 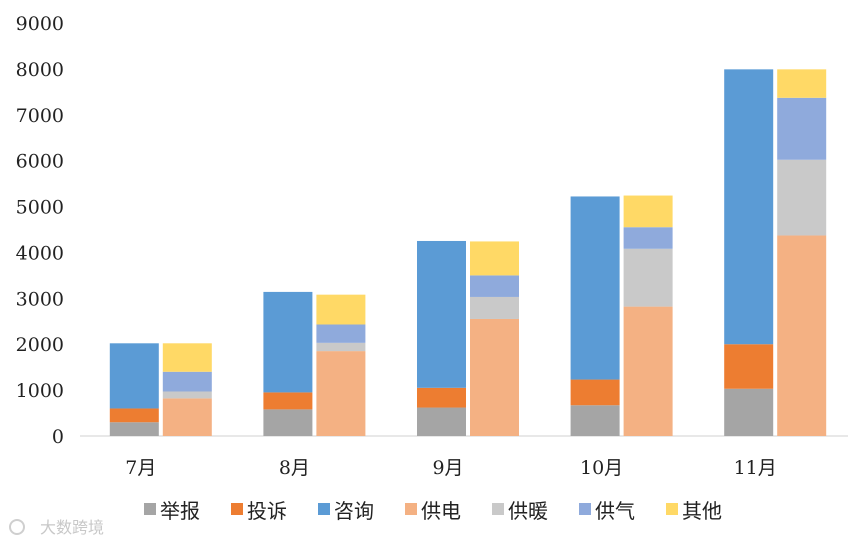 I want to click on legend-swatch-供气, so click(x=585, y=509).